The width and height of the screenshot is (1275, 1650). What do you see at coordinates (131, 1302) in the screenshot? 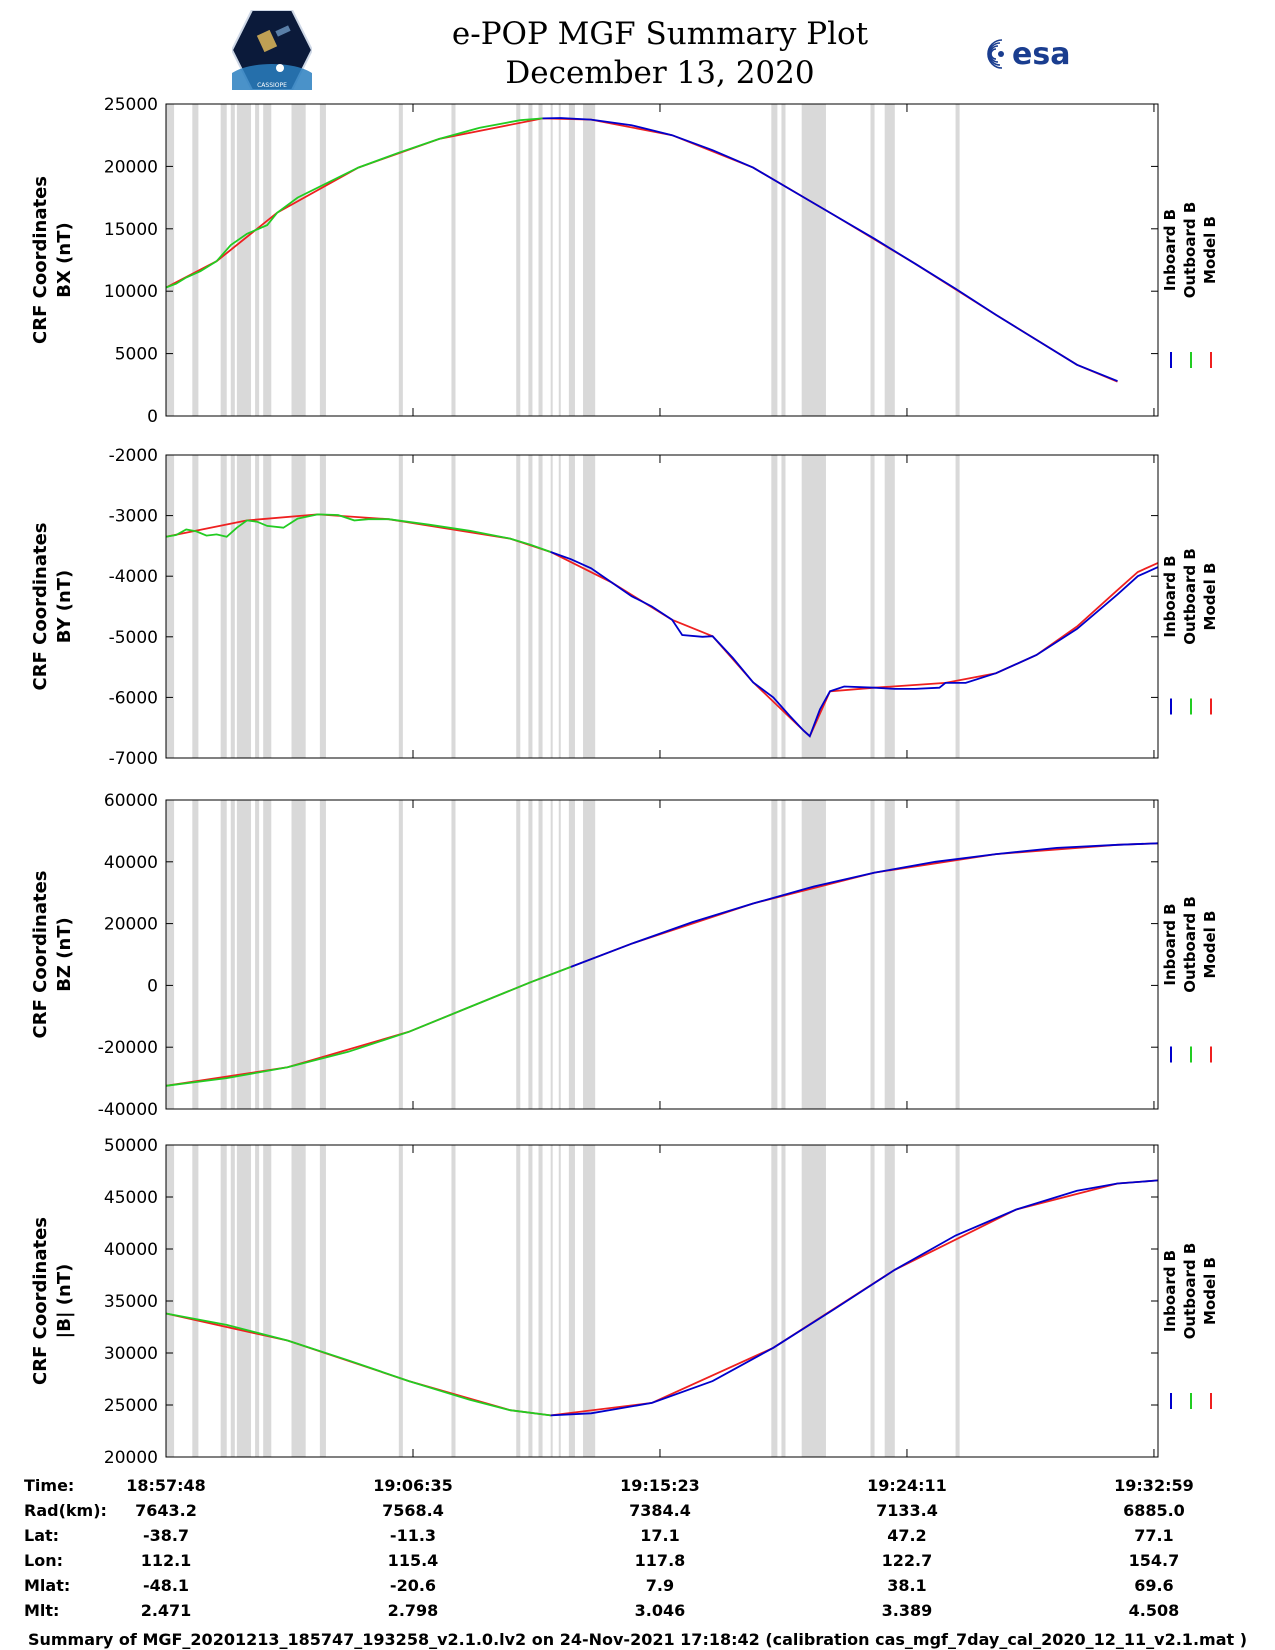
I see `y-tick-label: 35000` at bounding box center [131, 1302].